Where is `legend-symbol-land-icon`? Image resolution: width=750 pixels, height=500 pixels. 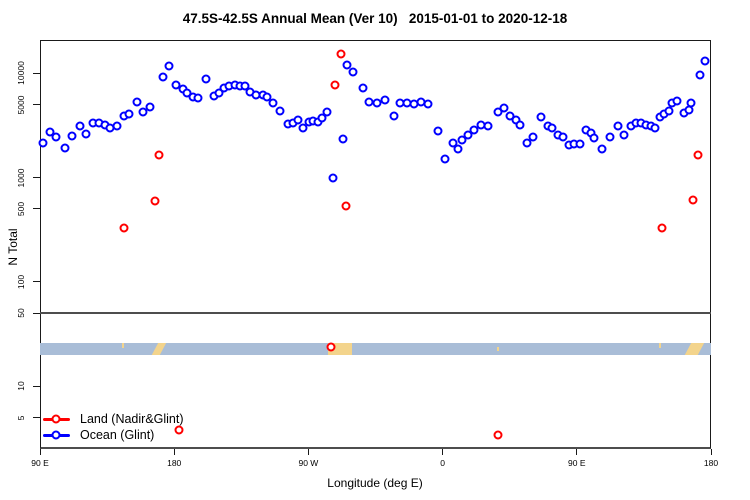 legend-symbol-land-icon is located at coordinates (57, 419).